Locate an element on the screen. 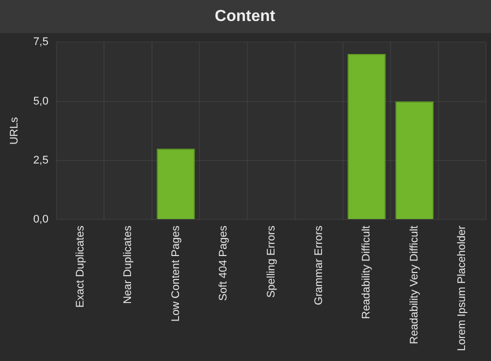 Image resolution: width=491 pixels, height=361 pixels. x-tick-label: Near Duplicates is located at coordinates (128, 264).